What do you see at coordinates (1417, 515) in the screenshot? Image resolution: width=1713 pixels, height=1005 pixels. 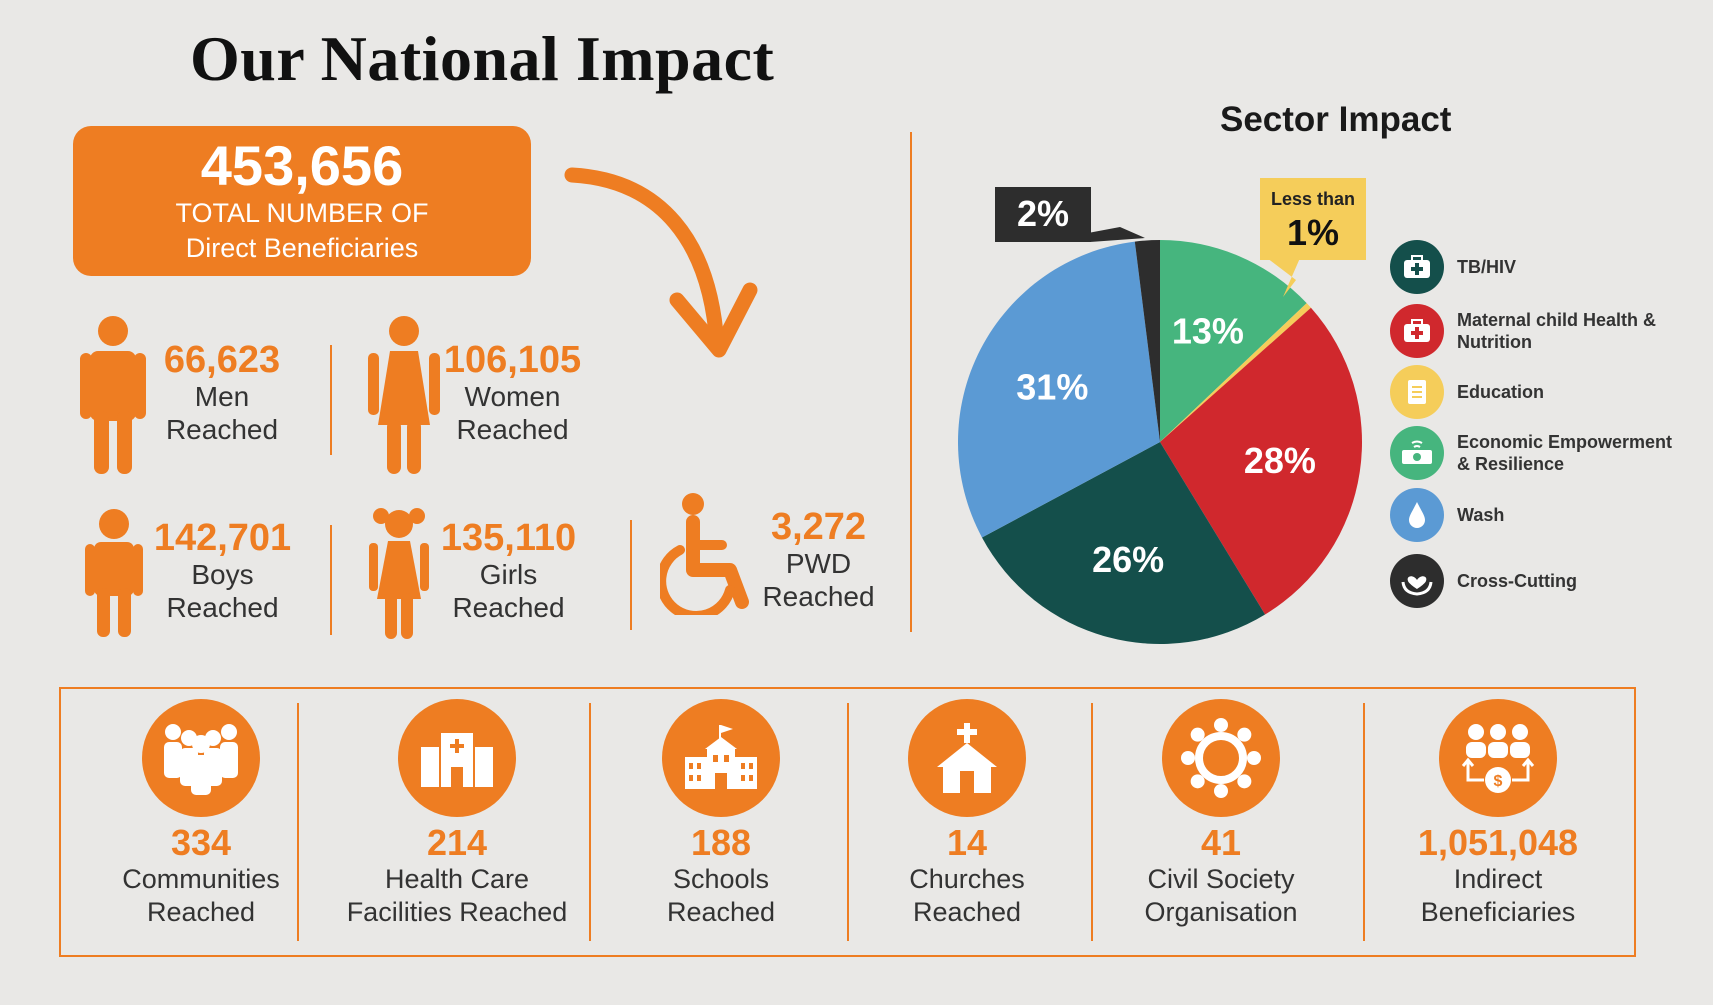 I see `water-drop-icon` at bounding box center [1417, 515].